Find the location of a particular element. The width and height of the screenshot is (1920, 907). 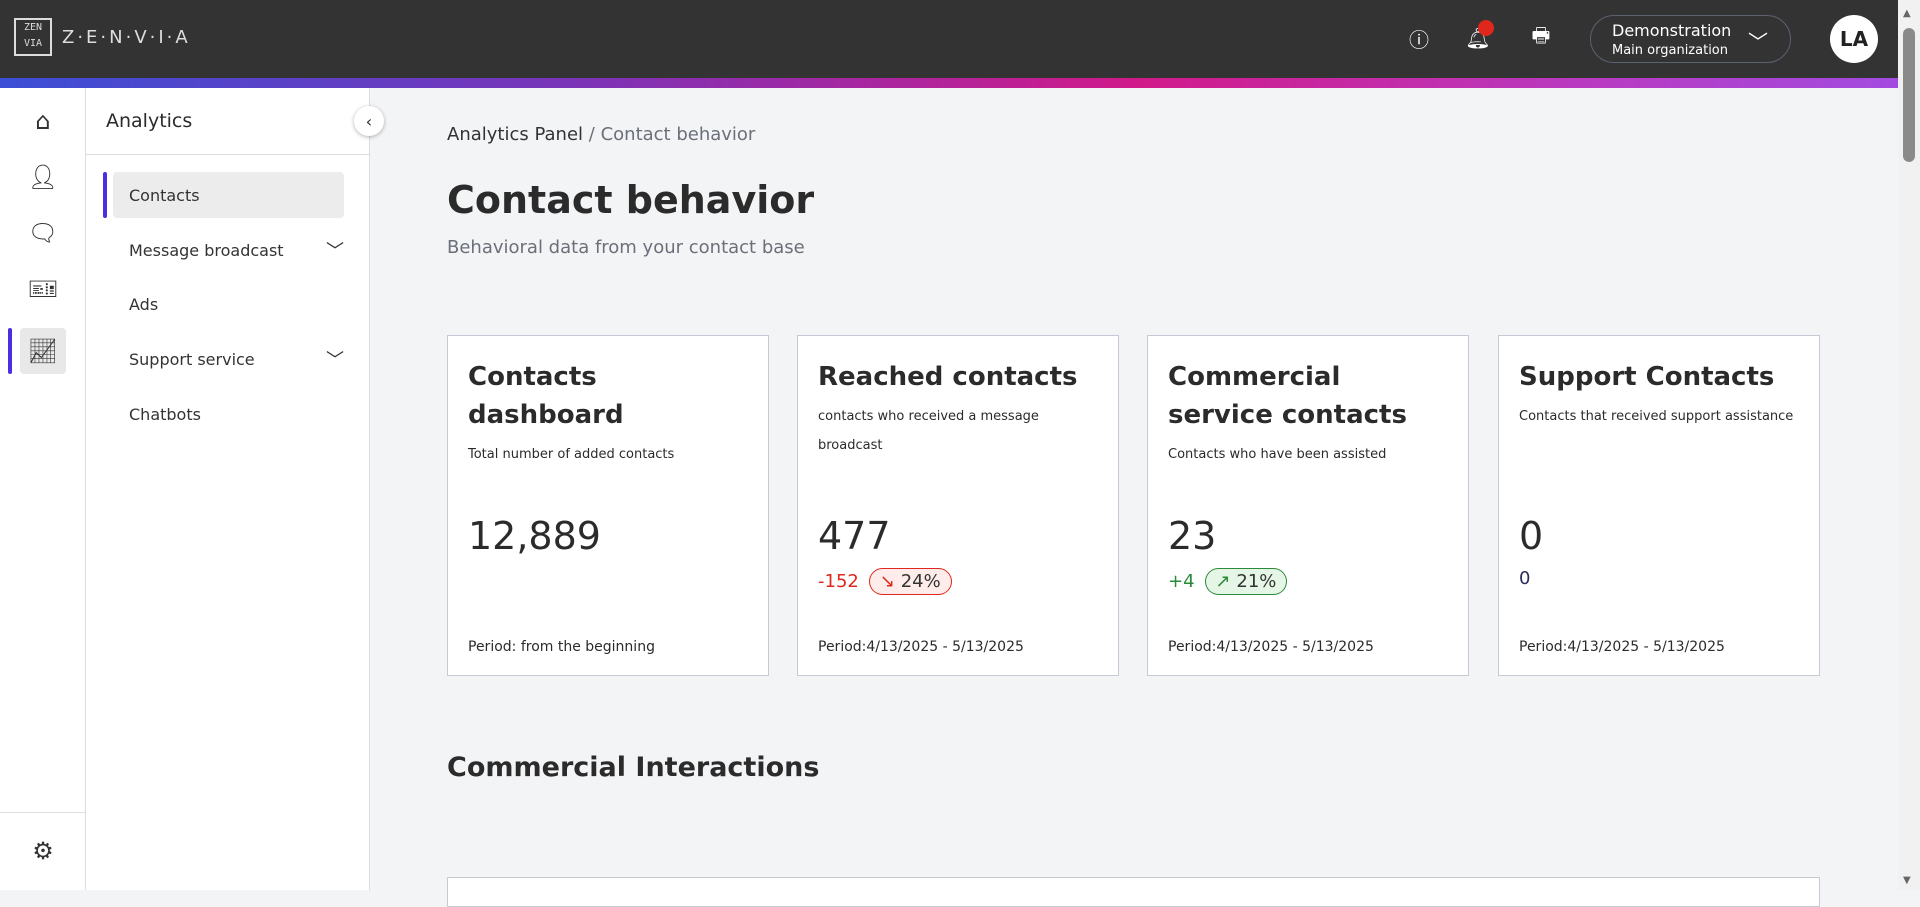

breadcrumb-current: Contact behavior is located at coordinates (678, 134).